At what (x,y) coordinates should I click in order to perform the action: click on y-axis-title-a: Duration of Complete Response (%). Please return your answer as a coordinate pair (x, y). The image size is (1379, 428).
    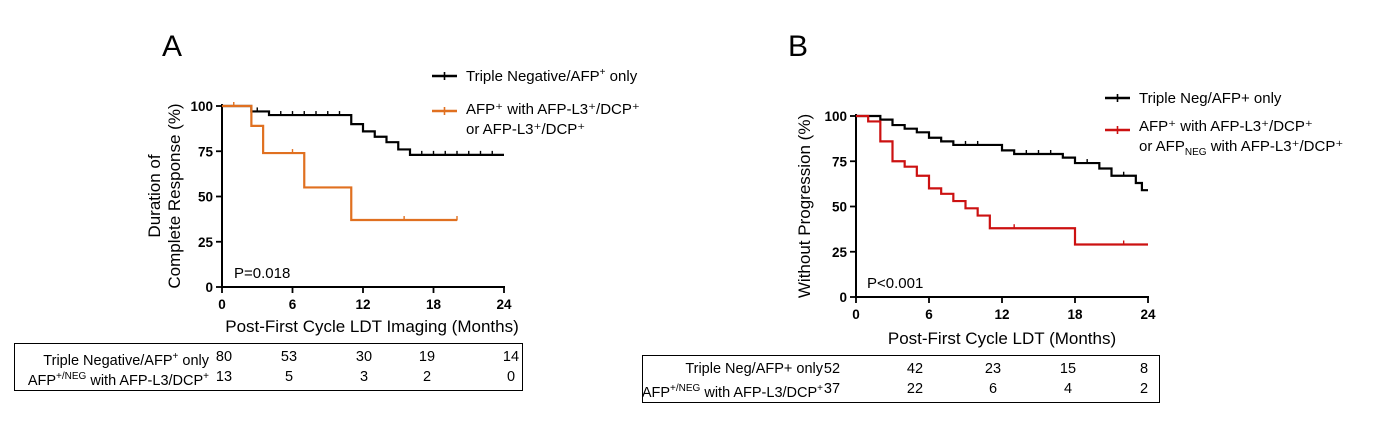
    Looking at the image, I should click on (164, 195).